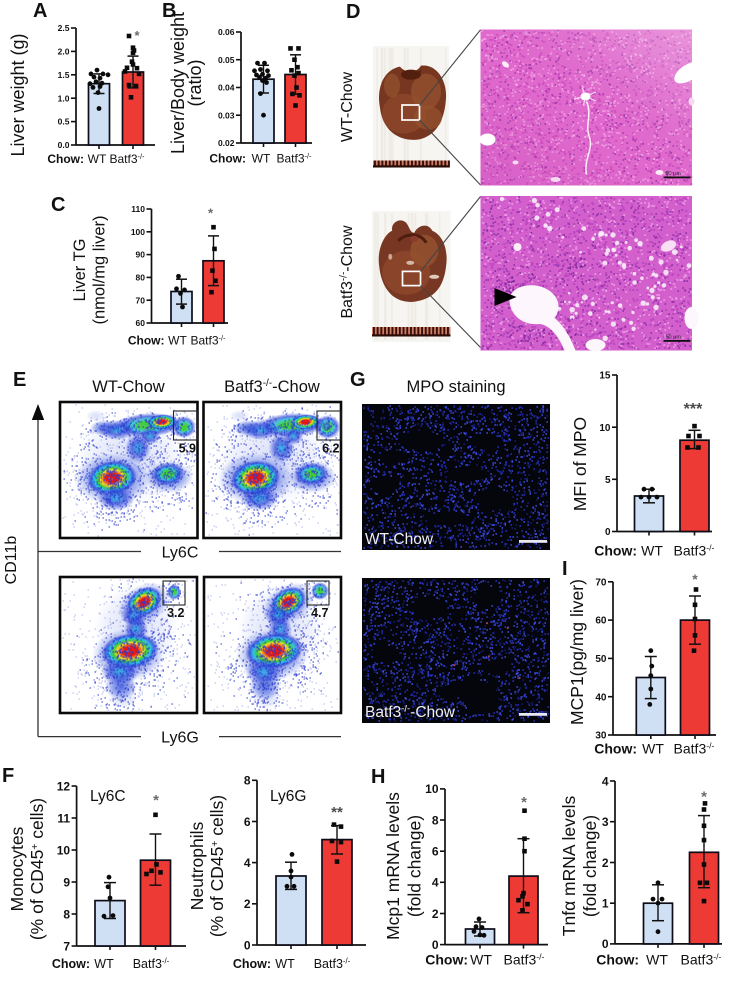 Image resolution: width=739 pixels, height=982 pixels. What do you see at coordinates (66, 882) in the screenshot?
I see `svg-text: 9` at bounding box center [66, 882].